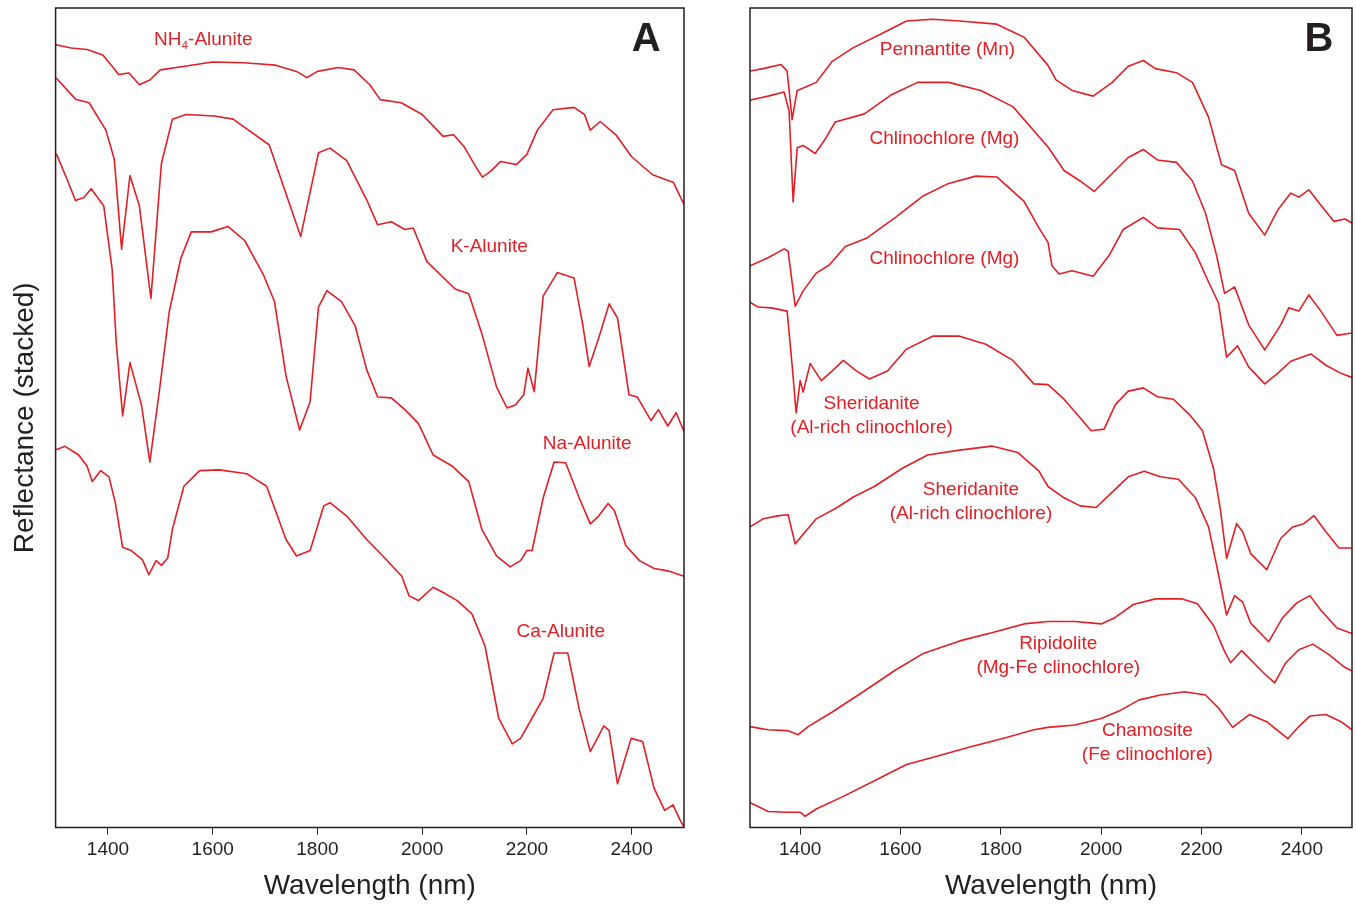 The width and height of the screenshot is (1356, 913). What do you see at coordinates (489, 245) in the screenshot?
I see `series-label: K-Alunite` at bounding box center [489, 245].